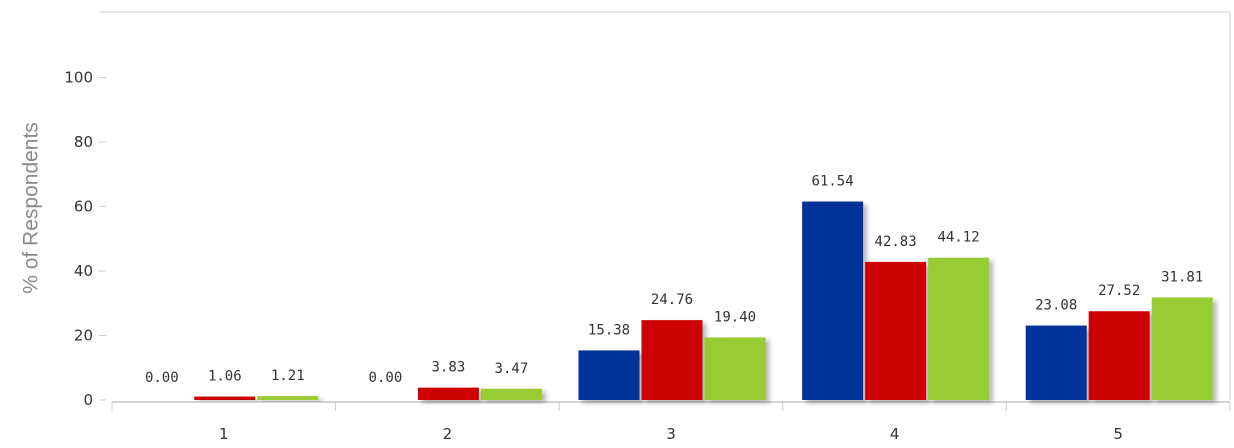  I want to click on bar-value-label: 27.52, so click(1119, 291).